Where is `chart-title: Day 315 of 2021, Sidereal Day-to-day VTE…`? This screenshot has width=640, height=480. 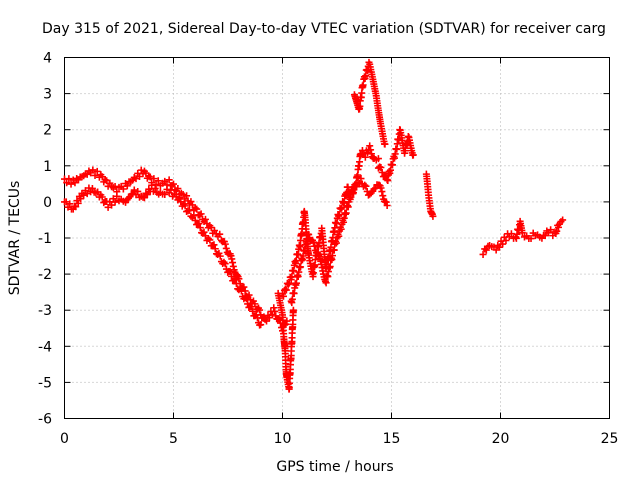 chart-title: Day 315 of 2021, Sidereal Day-to-day VTE… is located at coordinates (324, 29).